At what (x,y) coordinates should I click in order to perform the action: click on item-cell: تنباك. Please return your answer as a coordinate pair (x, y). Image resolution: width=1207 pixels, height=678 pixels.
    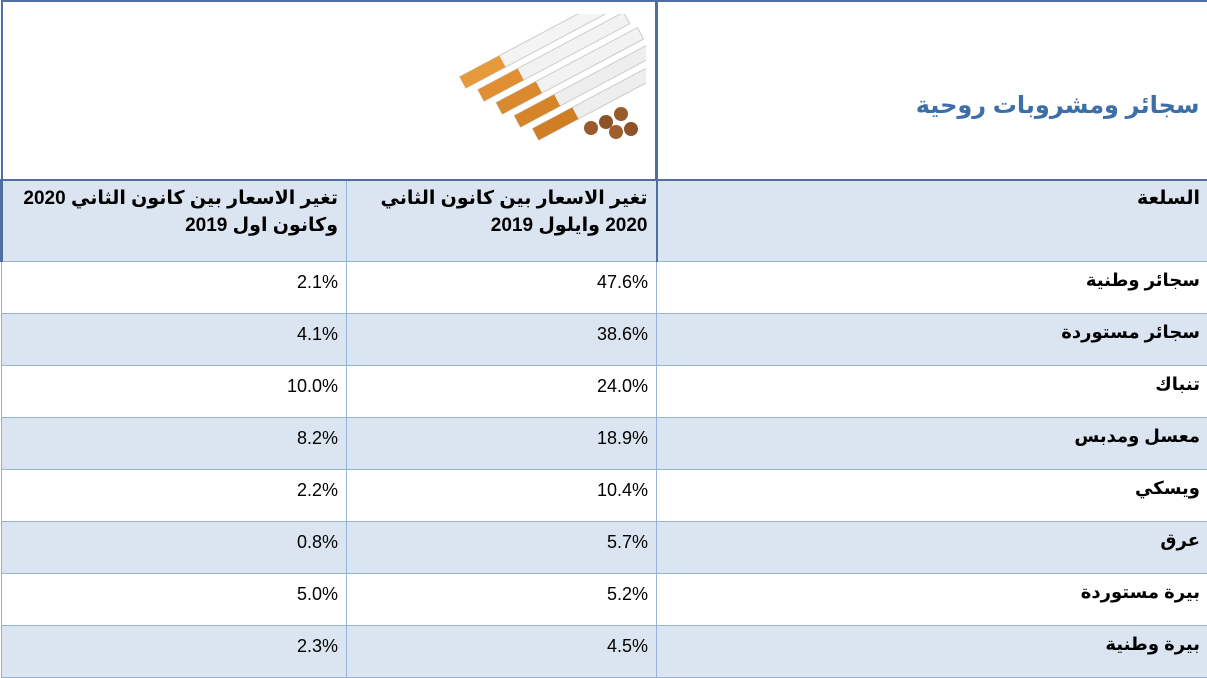
    Looking at the image, I should click on (932, 392).